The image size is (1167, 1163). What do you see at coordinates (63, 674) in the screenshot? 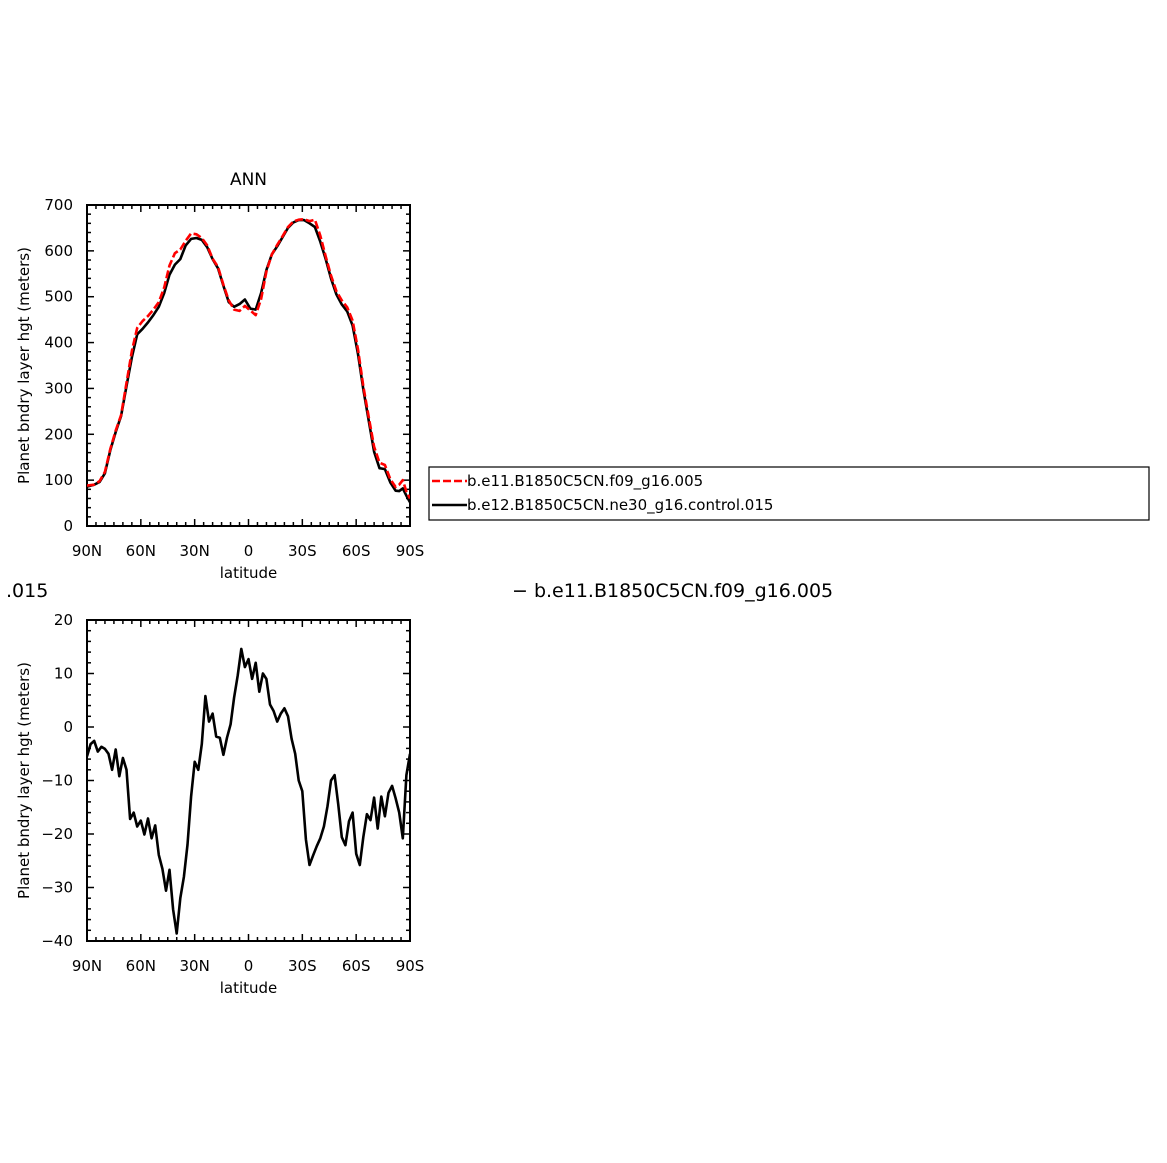
I see `y-tick-label: 10` at bounding box center [63, 674].